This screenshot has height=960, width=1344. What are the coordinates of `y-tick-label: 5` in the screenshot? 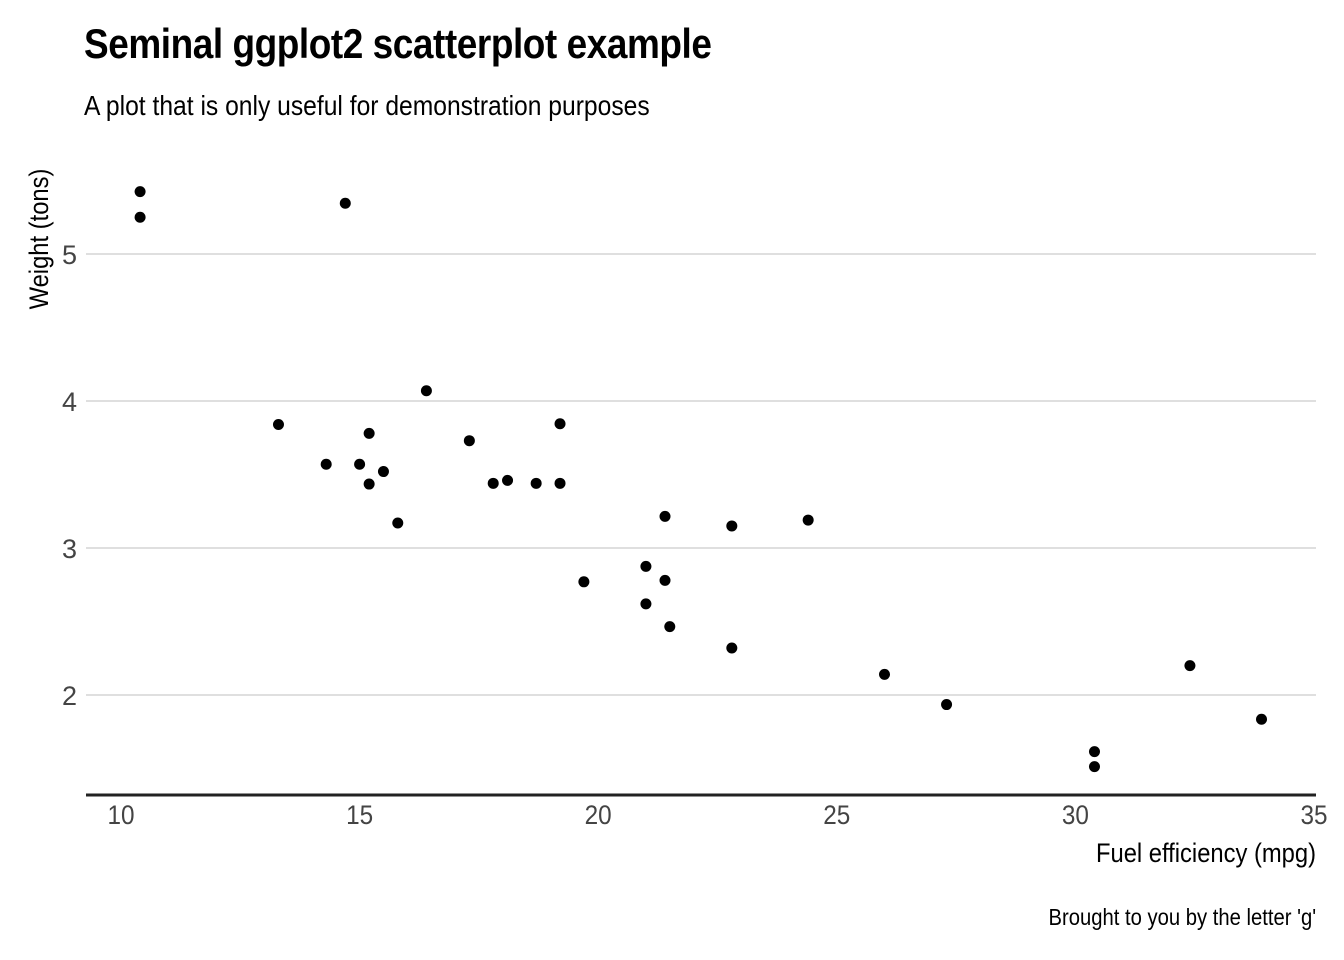 It's located at (69, 255).